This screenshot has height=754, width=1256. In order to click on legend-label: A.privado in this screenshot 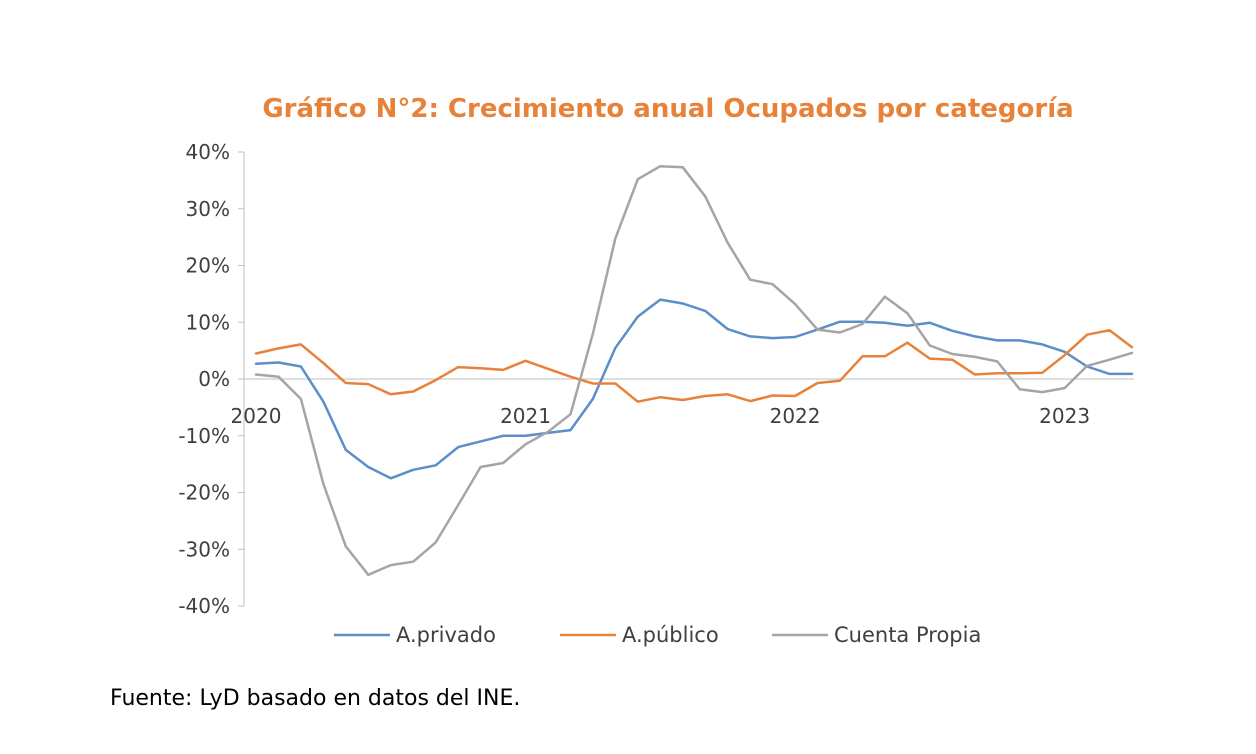, I will do `click(446, 635)`.